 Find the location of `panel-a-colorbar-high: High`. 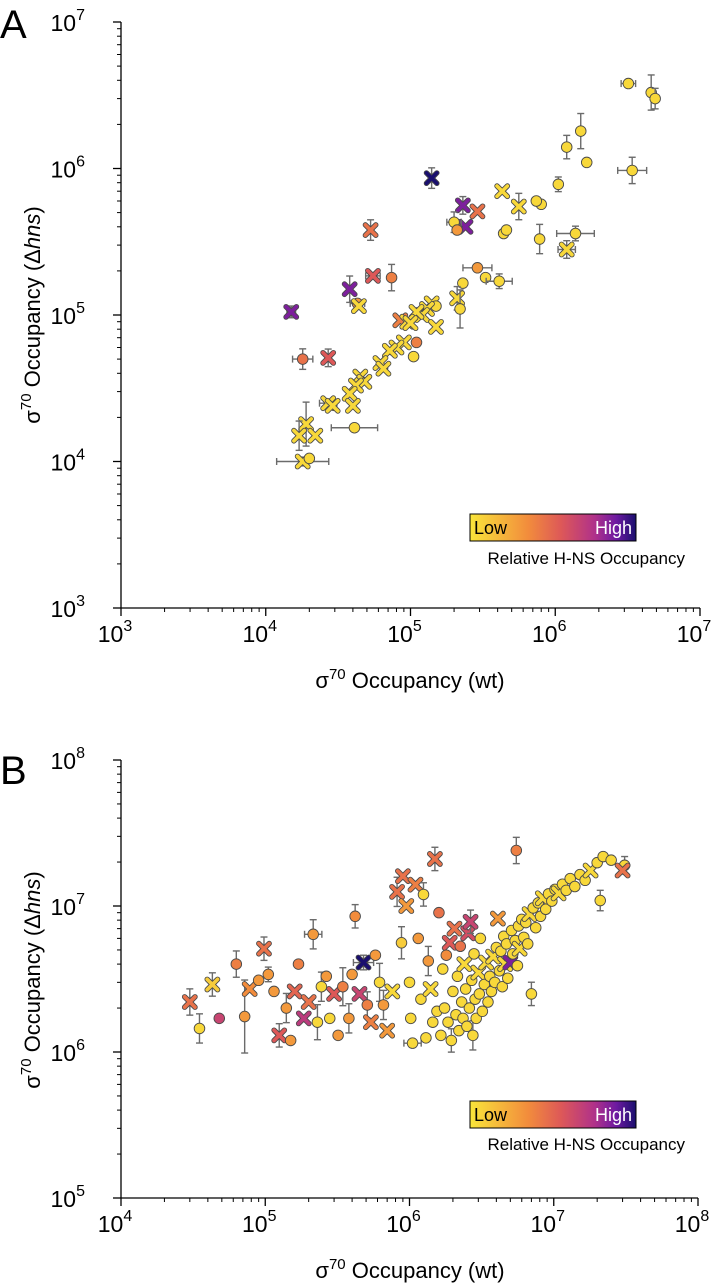

panel-a-colorbar-high: High is located at coordinates (613, 528).